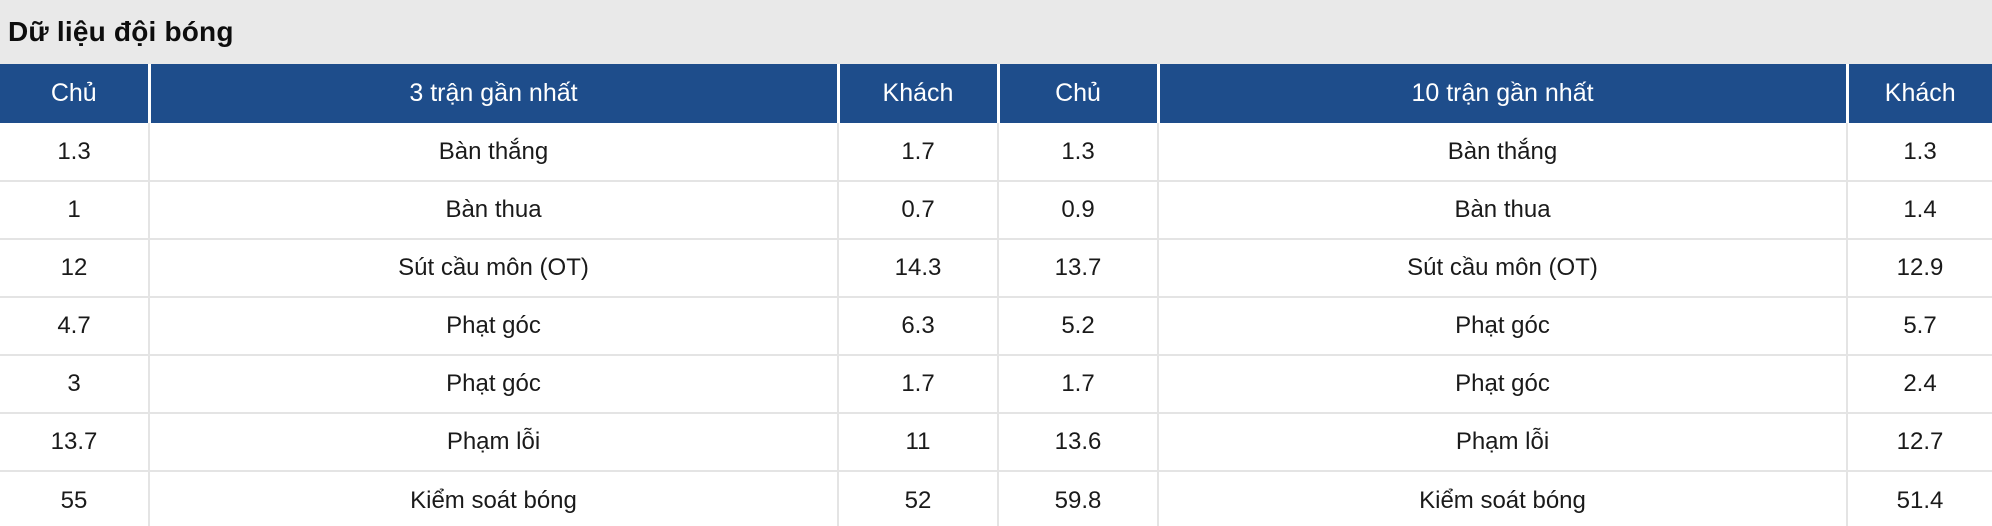 Image resolution: width=1992 pixels, height=526 pixels. Describe the element at coordinates (1919, 209) in the screenshot. I see `away-value-last10: 1.4` at that location.